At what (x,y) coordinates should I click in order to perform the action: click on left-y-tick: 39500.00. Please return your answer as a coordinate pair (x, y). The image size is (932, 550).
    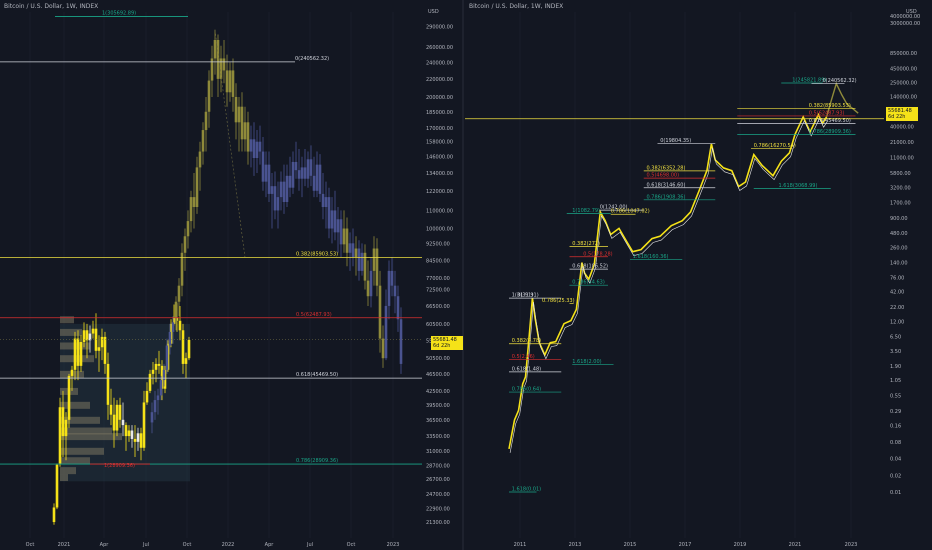
    Looking at the image, I should click on (438, 406).